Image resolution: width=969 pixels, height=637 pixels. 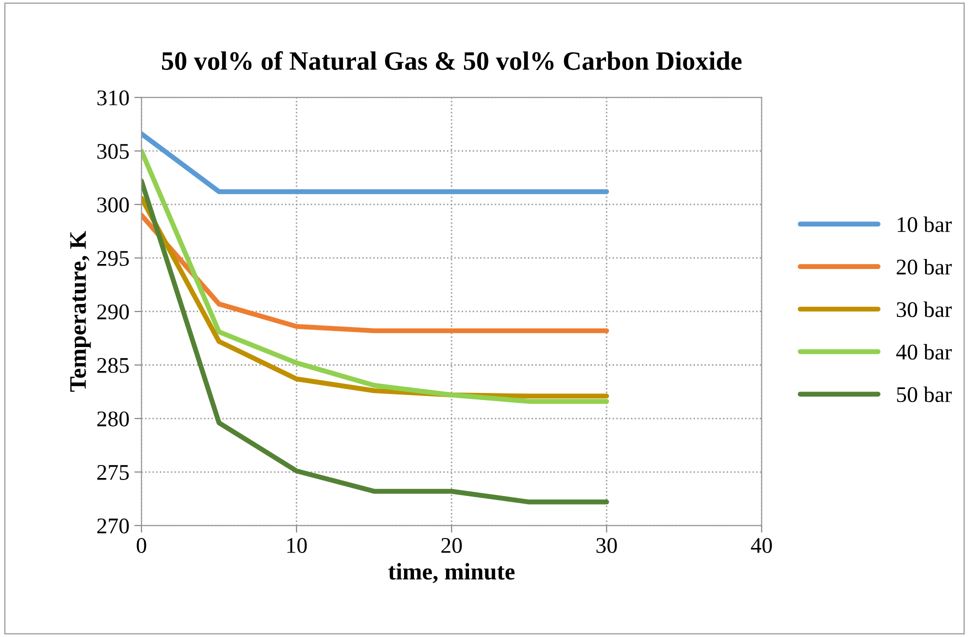 I want to click on x-tick-label: 0, so click(x=141, y=545).